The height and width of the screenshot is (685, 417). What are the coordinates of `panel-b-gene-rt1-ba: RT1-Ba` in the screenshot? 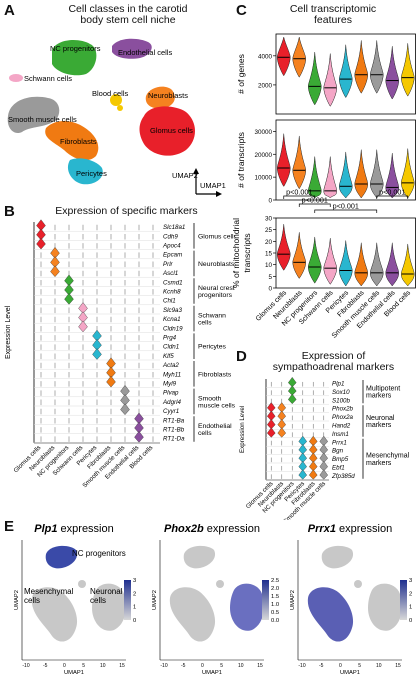 It's located at (174, 420).